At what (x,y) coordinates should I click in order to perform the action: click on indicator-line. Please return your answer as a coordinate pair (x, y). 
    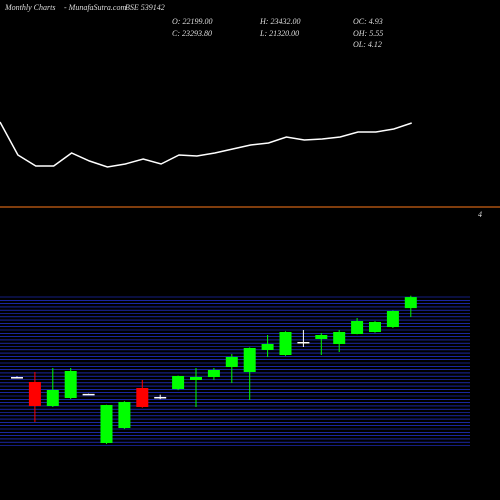
    Looking at the image, I should click on (206, 144).